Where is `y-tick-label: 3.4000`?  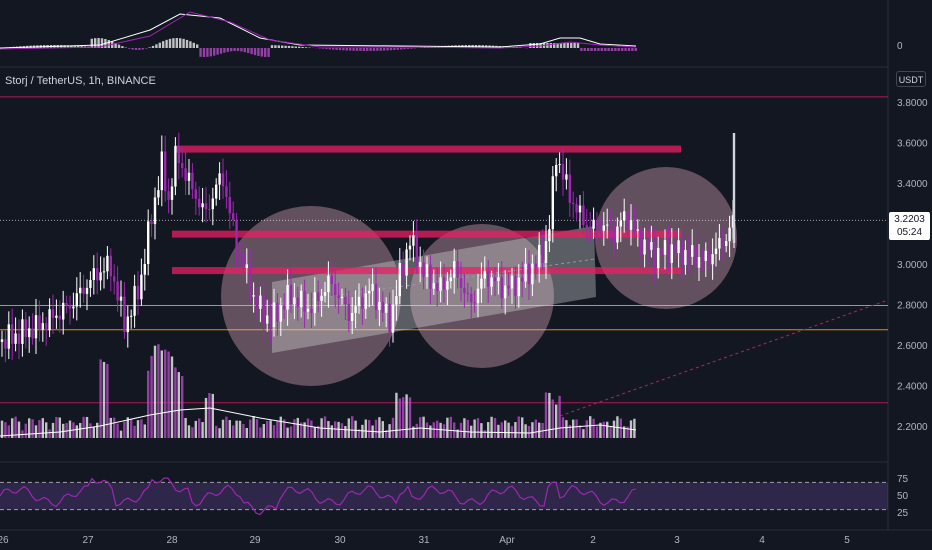 y-tick-label: 3.4000 is located at coordinates (912, 184).